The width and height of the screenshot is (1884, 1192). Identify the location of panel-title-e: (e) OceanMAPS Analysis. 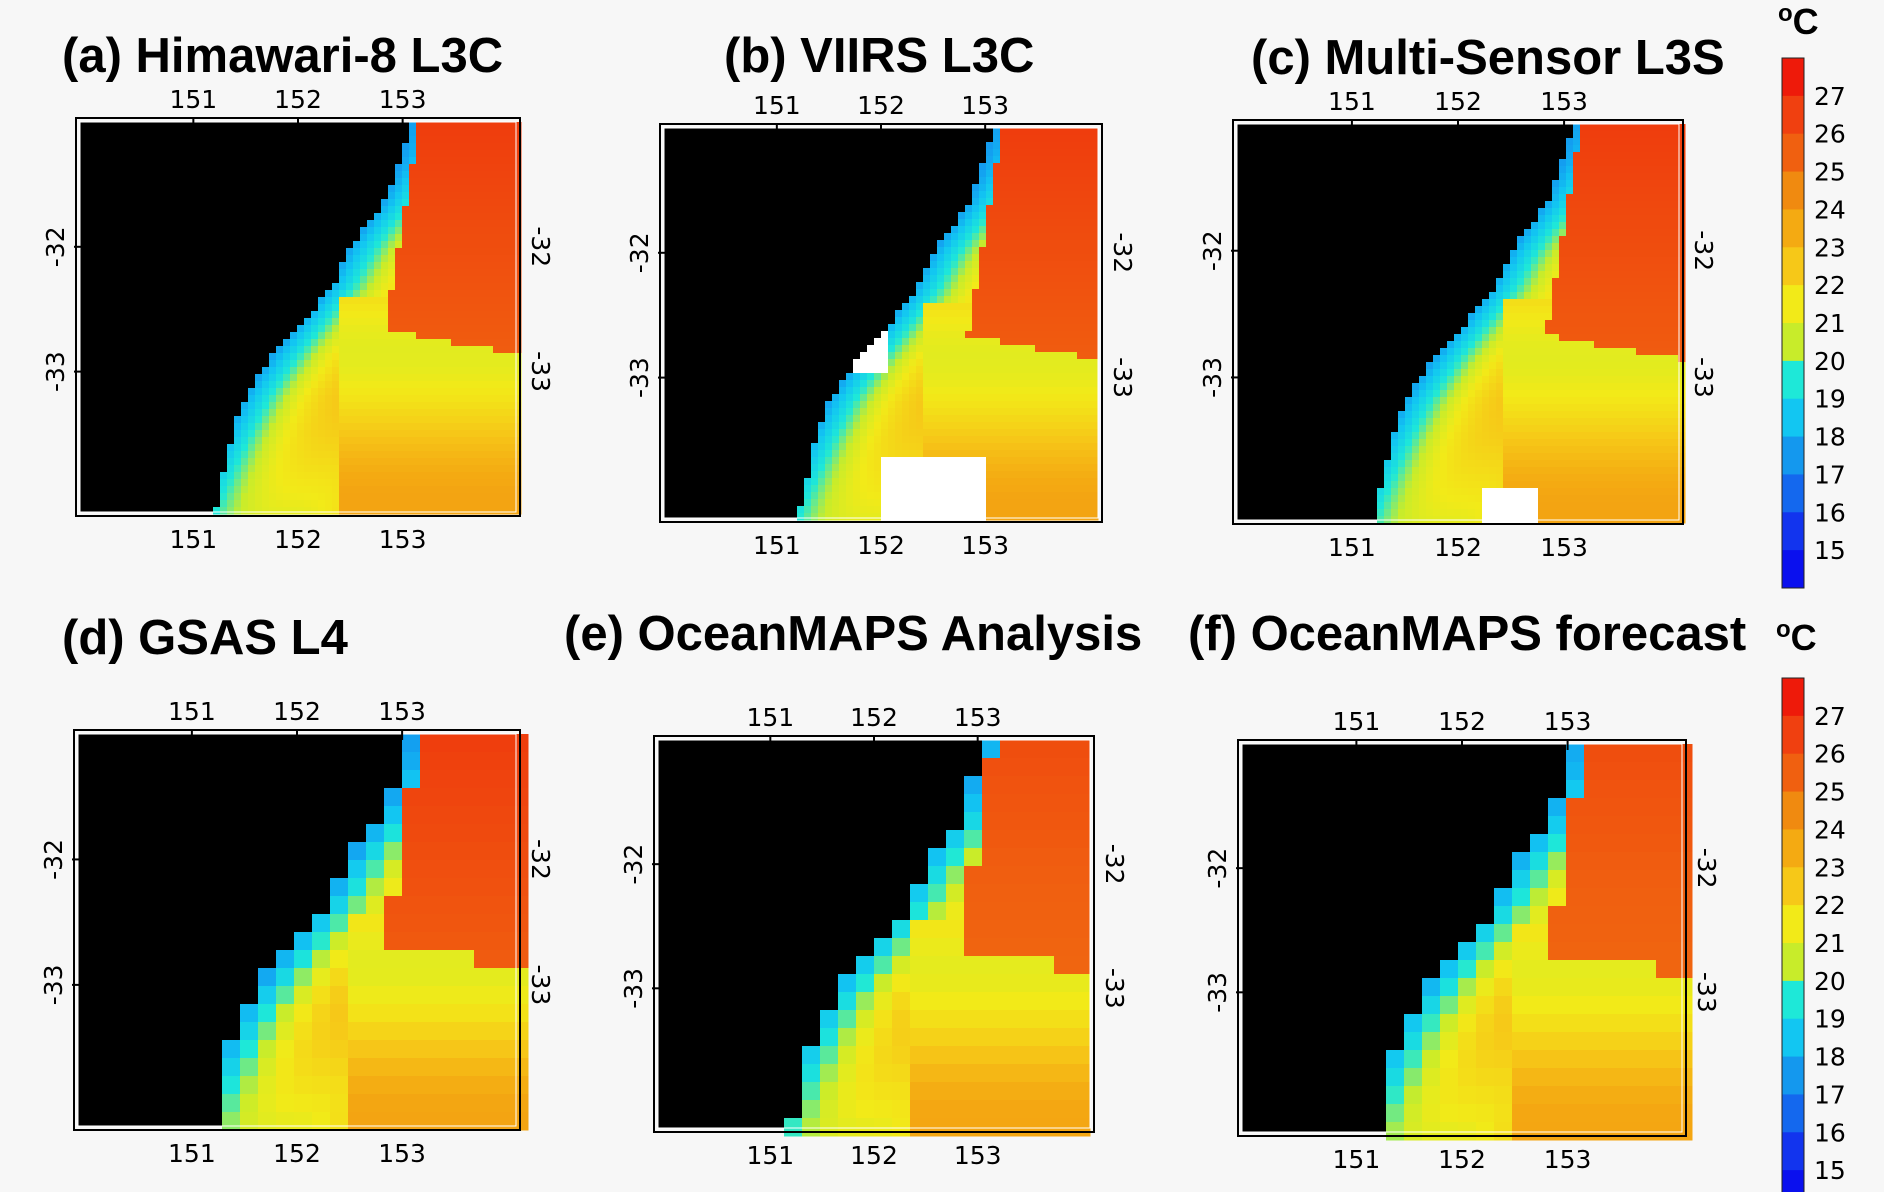
(853, 634).